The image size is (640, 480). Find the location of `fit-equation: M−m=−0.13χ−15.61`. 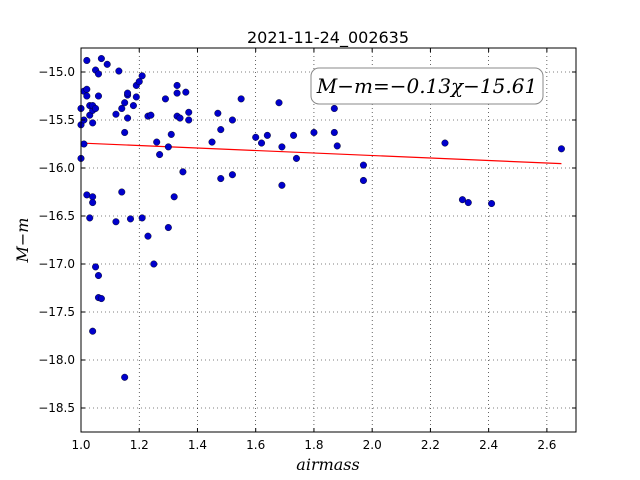

fit-equation: M−m=−0.13χ−15.61 is located at coordinates (426, 86).